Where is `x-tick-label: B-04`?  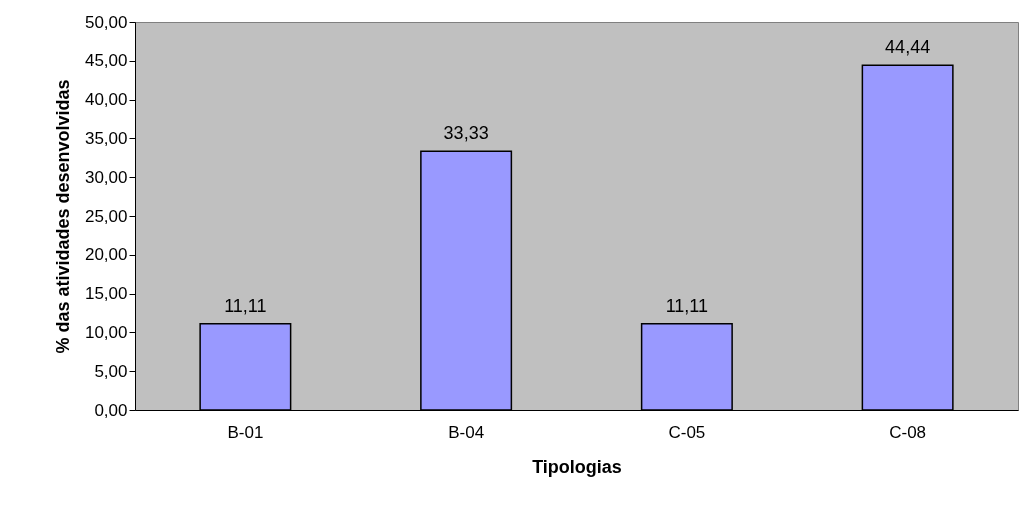
x-tick-label: B-04 is located at coordinates (466, 432).